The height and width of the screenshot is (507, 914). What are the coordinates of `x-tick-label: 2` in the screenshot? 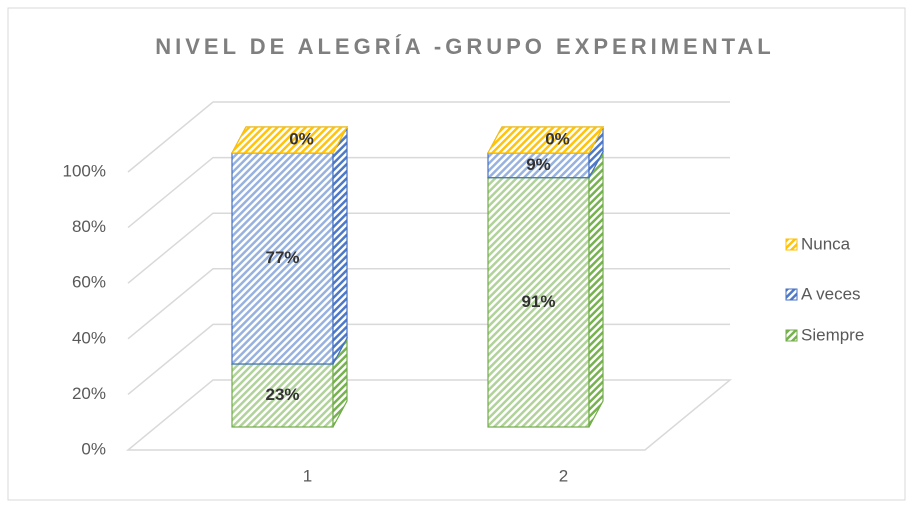 It's located at (563, 475).